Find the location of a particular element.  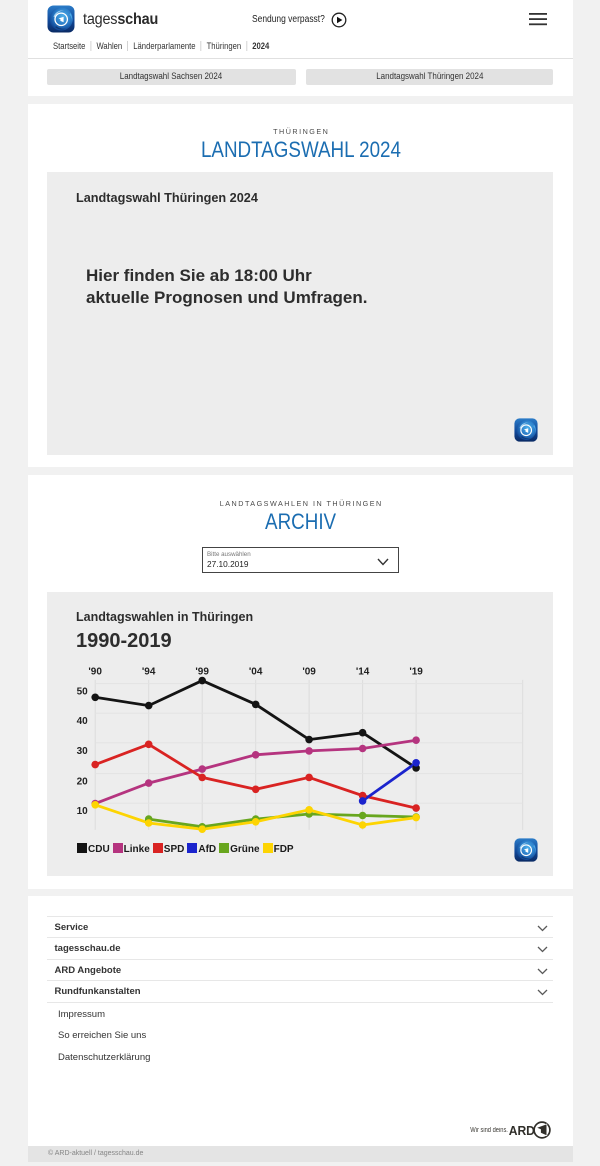

svg-text: '04 is located at coordinates (256, 671).